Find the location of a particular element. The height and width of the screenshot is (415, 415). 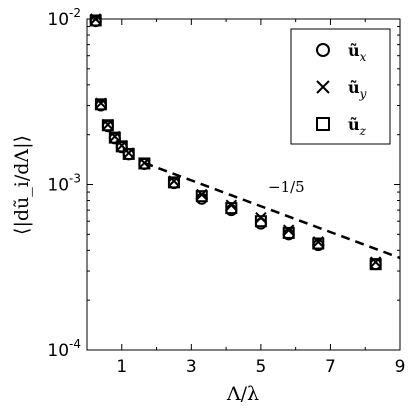

y-tick-label-exponent: -2 is located at coordinates (75, 13).